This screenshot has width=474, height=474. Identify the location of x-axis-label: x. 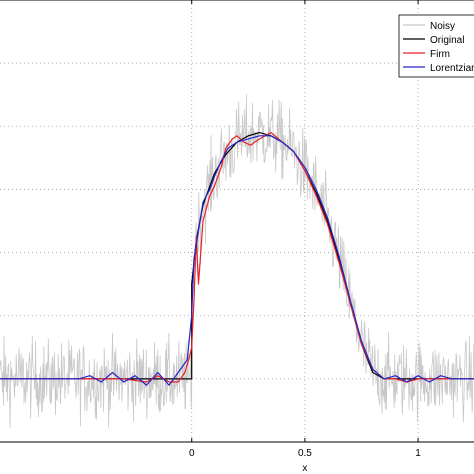
(304, 468).